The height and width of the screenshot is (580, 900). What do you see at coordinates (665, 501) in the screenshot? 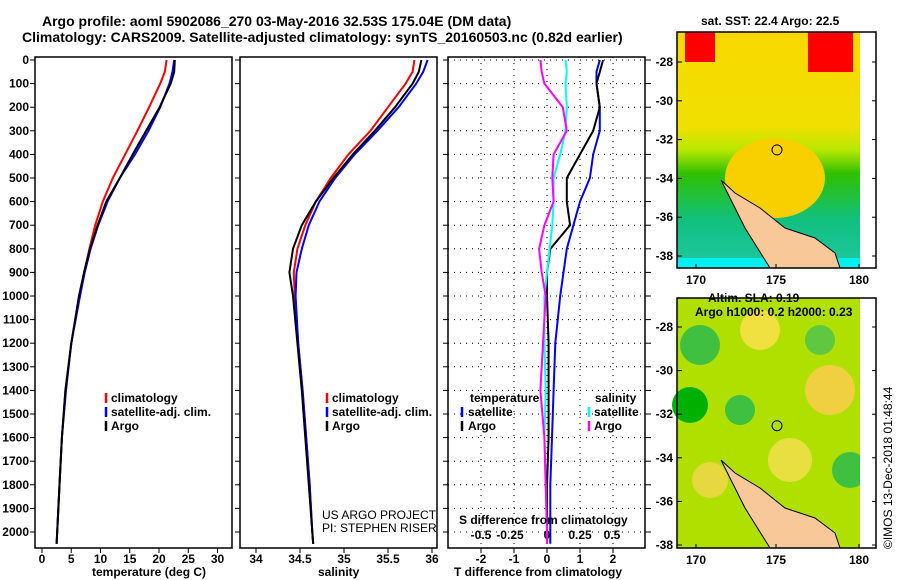
I see `lat-tick-label: -36` at bounding box center [665, 501].